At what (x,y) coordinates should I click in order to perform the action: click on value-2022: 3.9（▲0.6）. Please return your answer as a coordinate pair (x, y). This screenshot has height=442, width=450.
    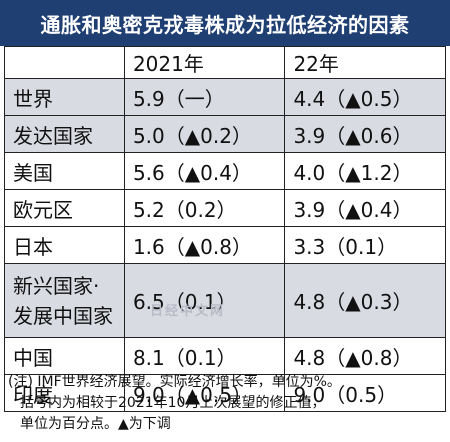
    Looking at the image, I should click on (365, 134).